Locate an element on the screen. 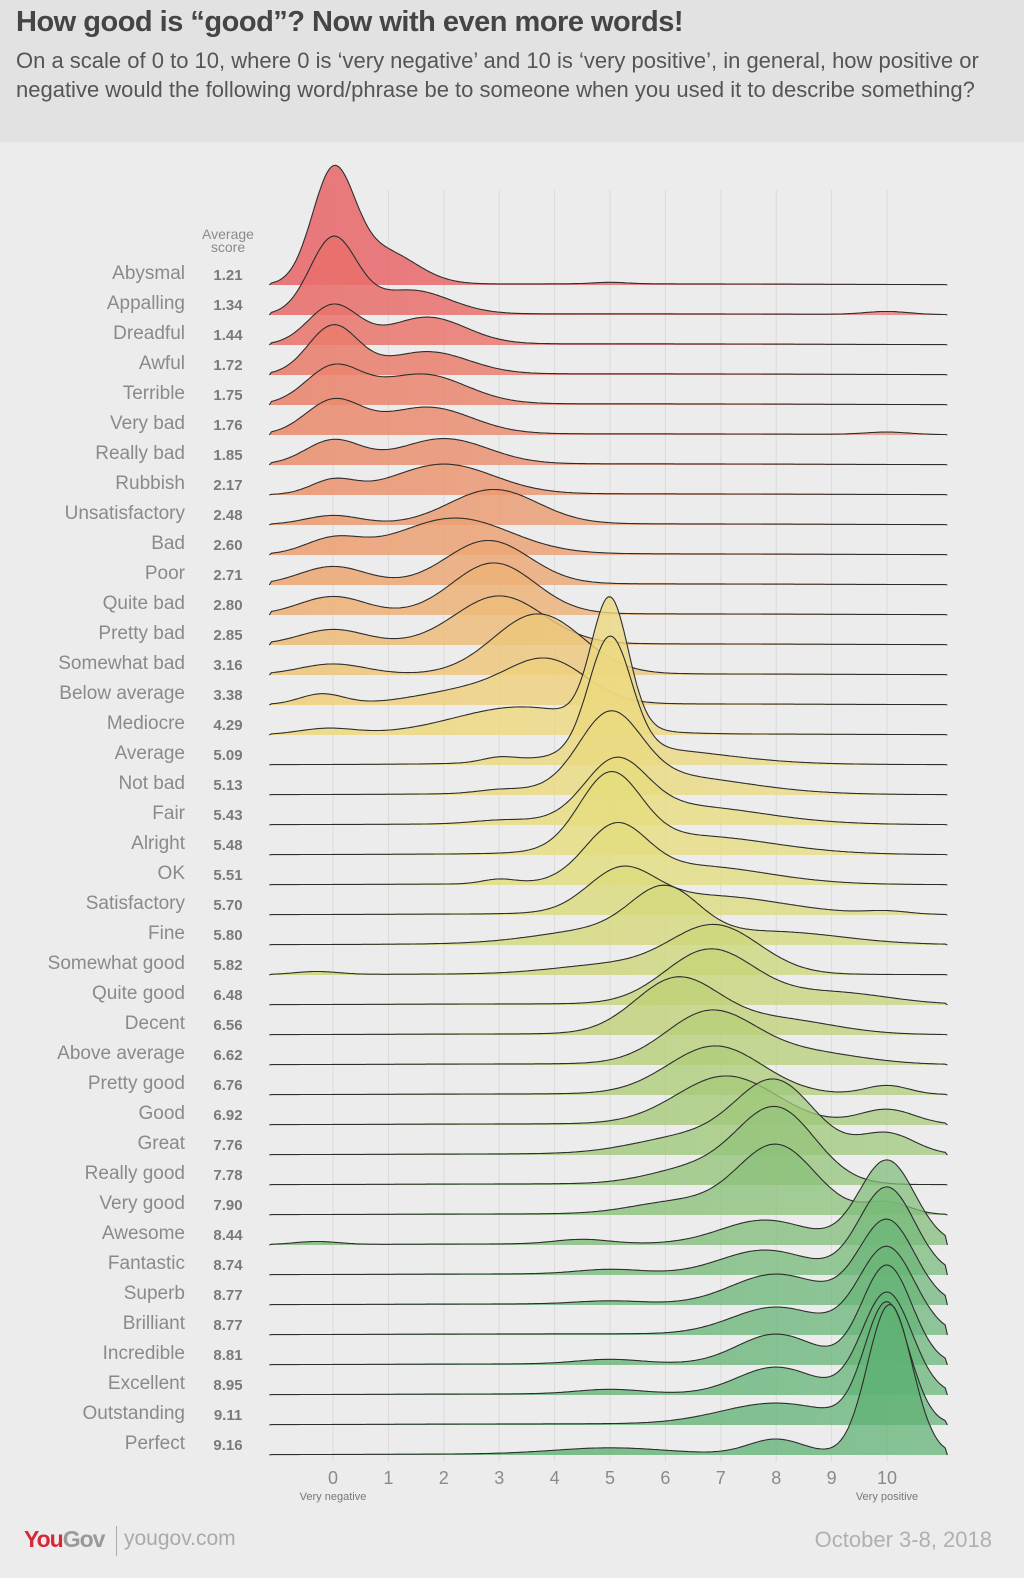 This screenshot has width=1024, height=1578. x-tick-label: 8 is located at coordinates (776, 1478).